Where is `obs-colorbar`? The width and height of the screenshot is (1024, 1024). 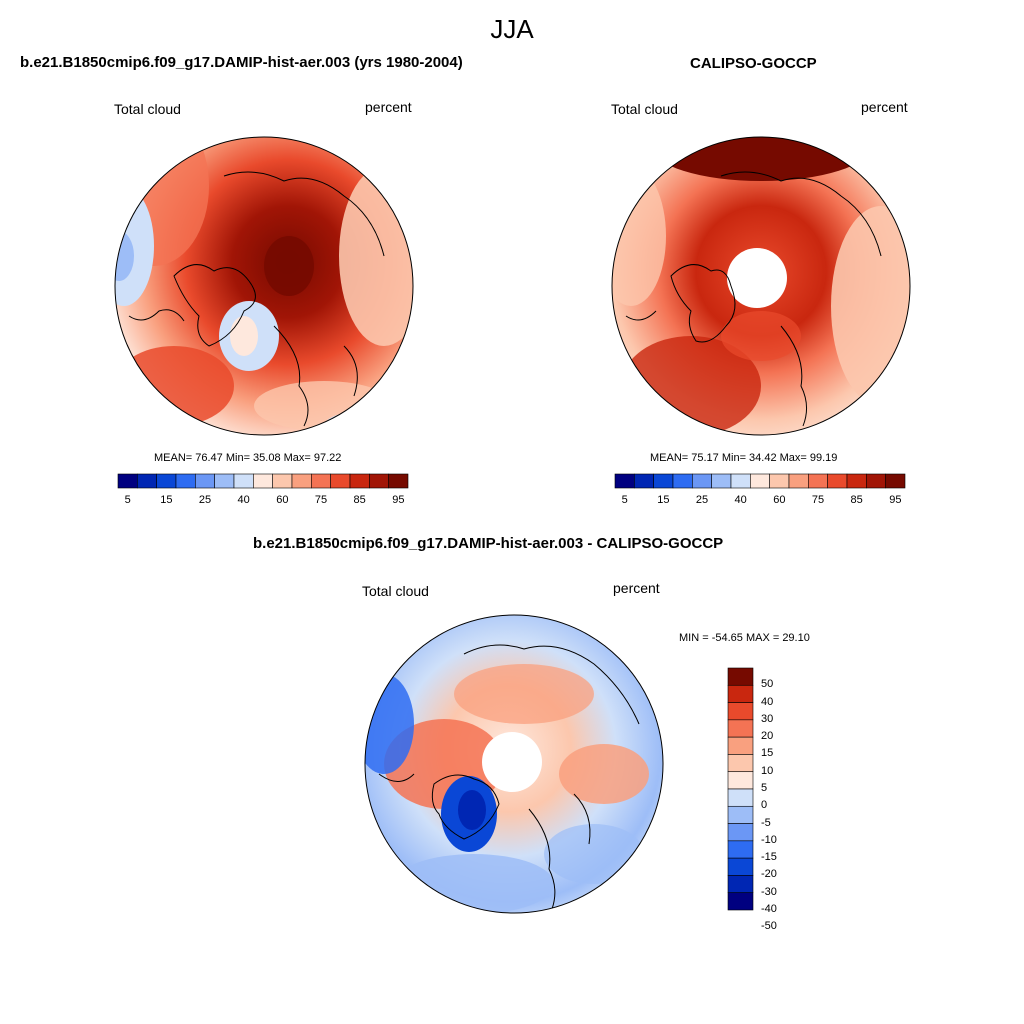
obs-colorbar is located at coordinates (760, 481).